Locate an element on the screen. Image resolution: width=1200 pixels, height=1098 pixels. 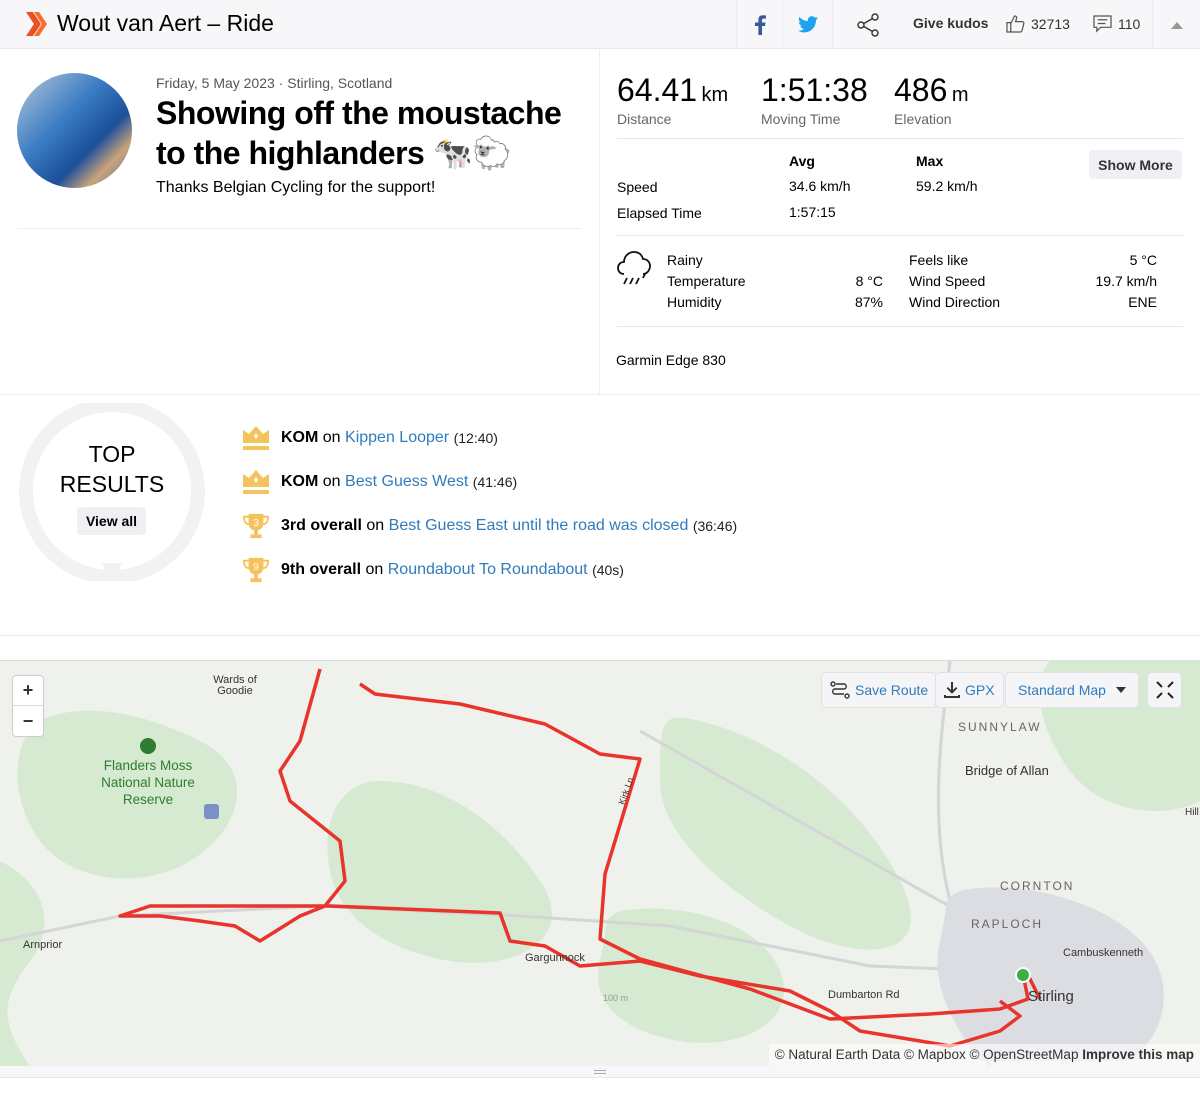
share-icon is located at coordinates (867, 24).